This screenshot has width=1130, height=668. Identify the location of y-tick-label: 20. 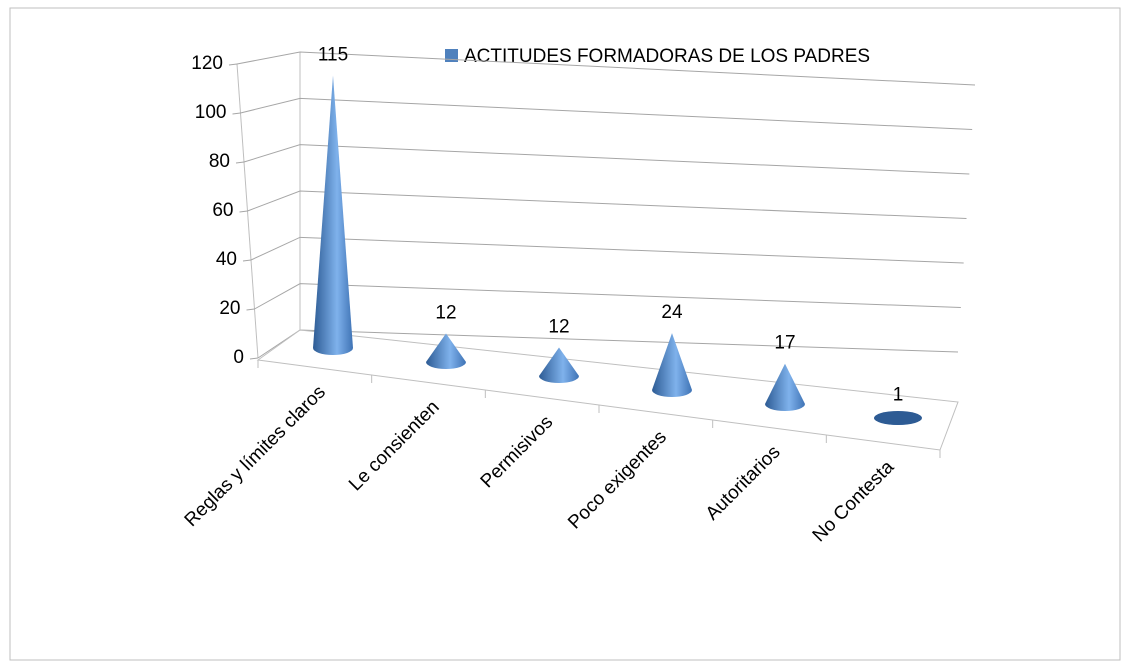
(229, 308).